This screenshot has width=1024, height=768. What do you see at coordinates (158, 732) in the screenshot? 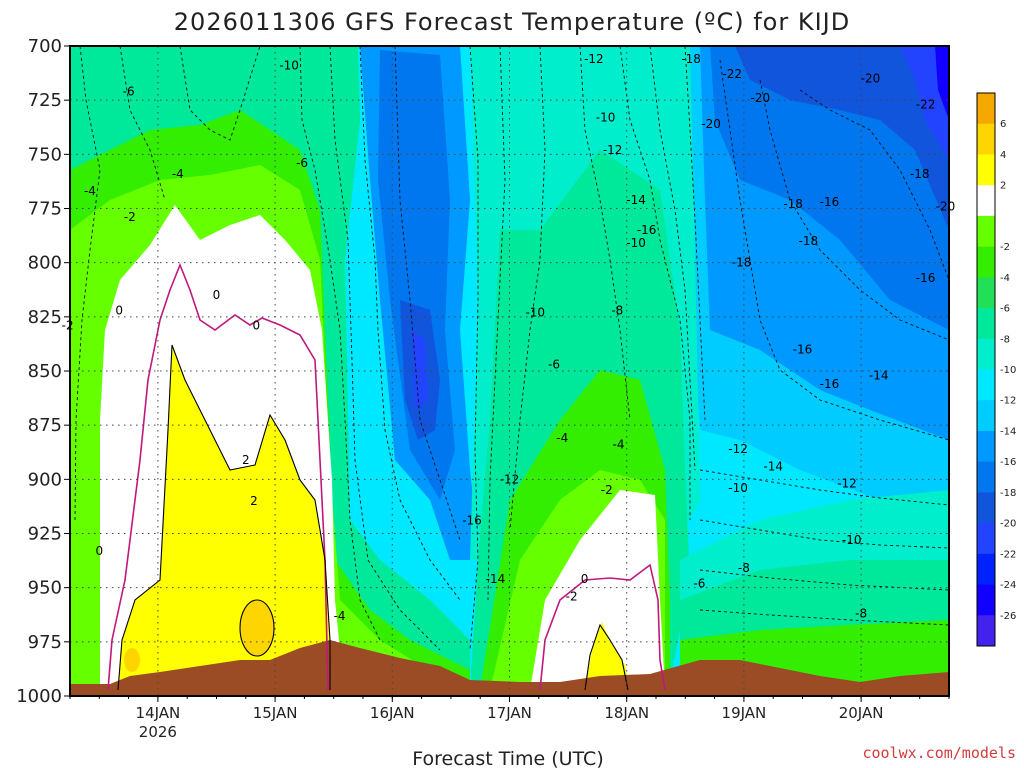
I see `x-tick-year: 2026` at bounding box center [158, 732].